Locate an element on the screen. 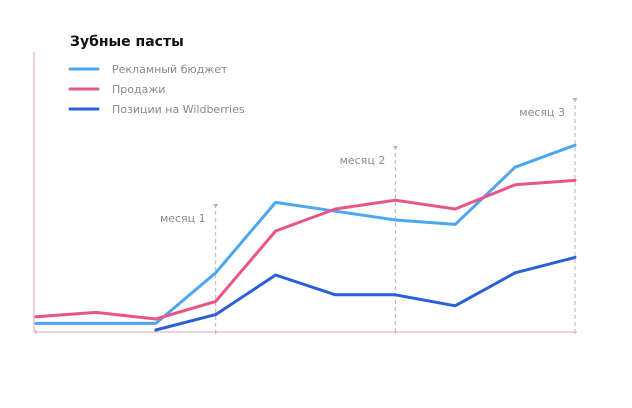 Image resolution: width=632 pixels, height=408 pixels. legend-label-pozicii-wildberries: Позиции на Wildberries is located at coordinates (178, 109).